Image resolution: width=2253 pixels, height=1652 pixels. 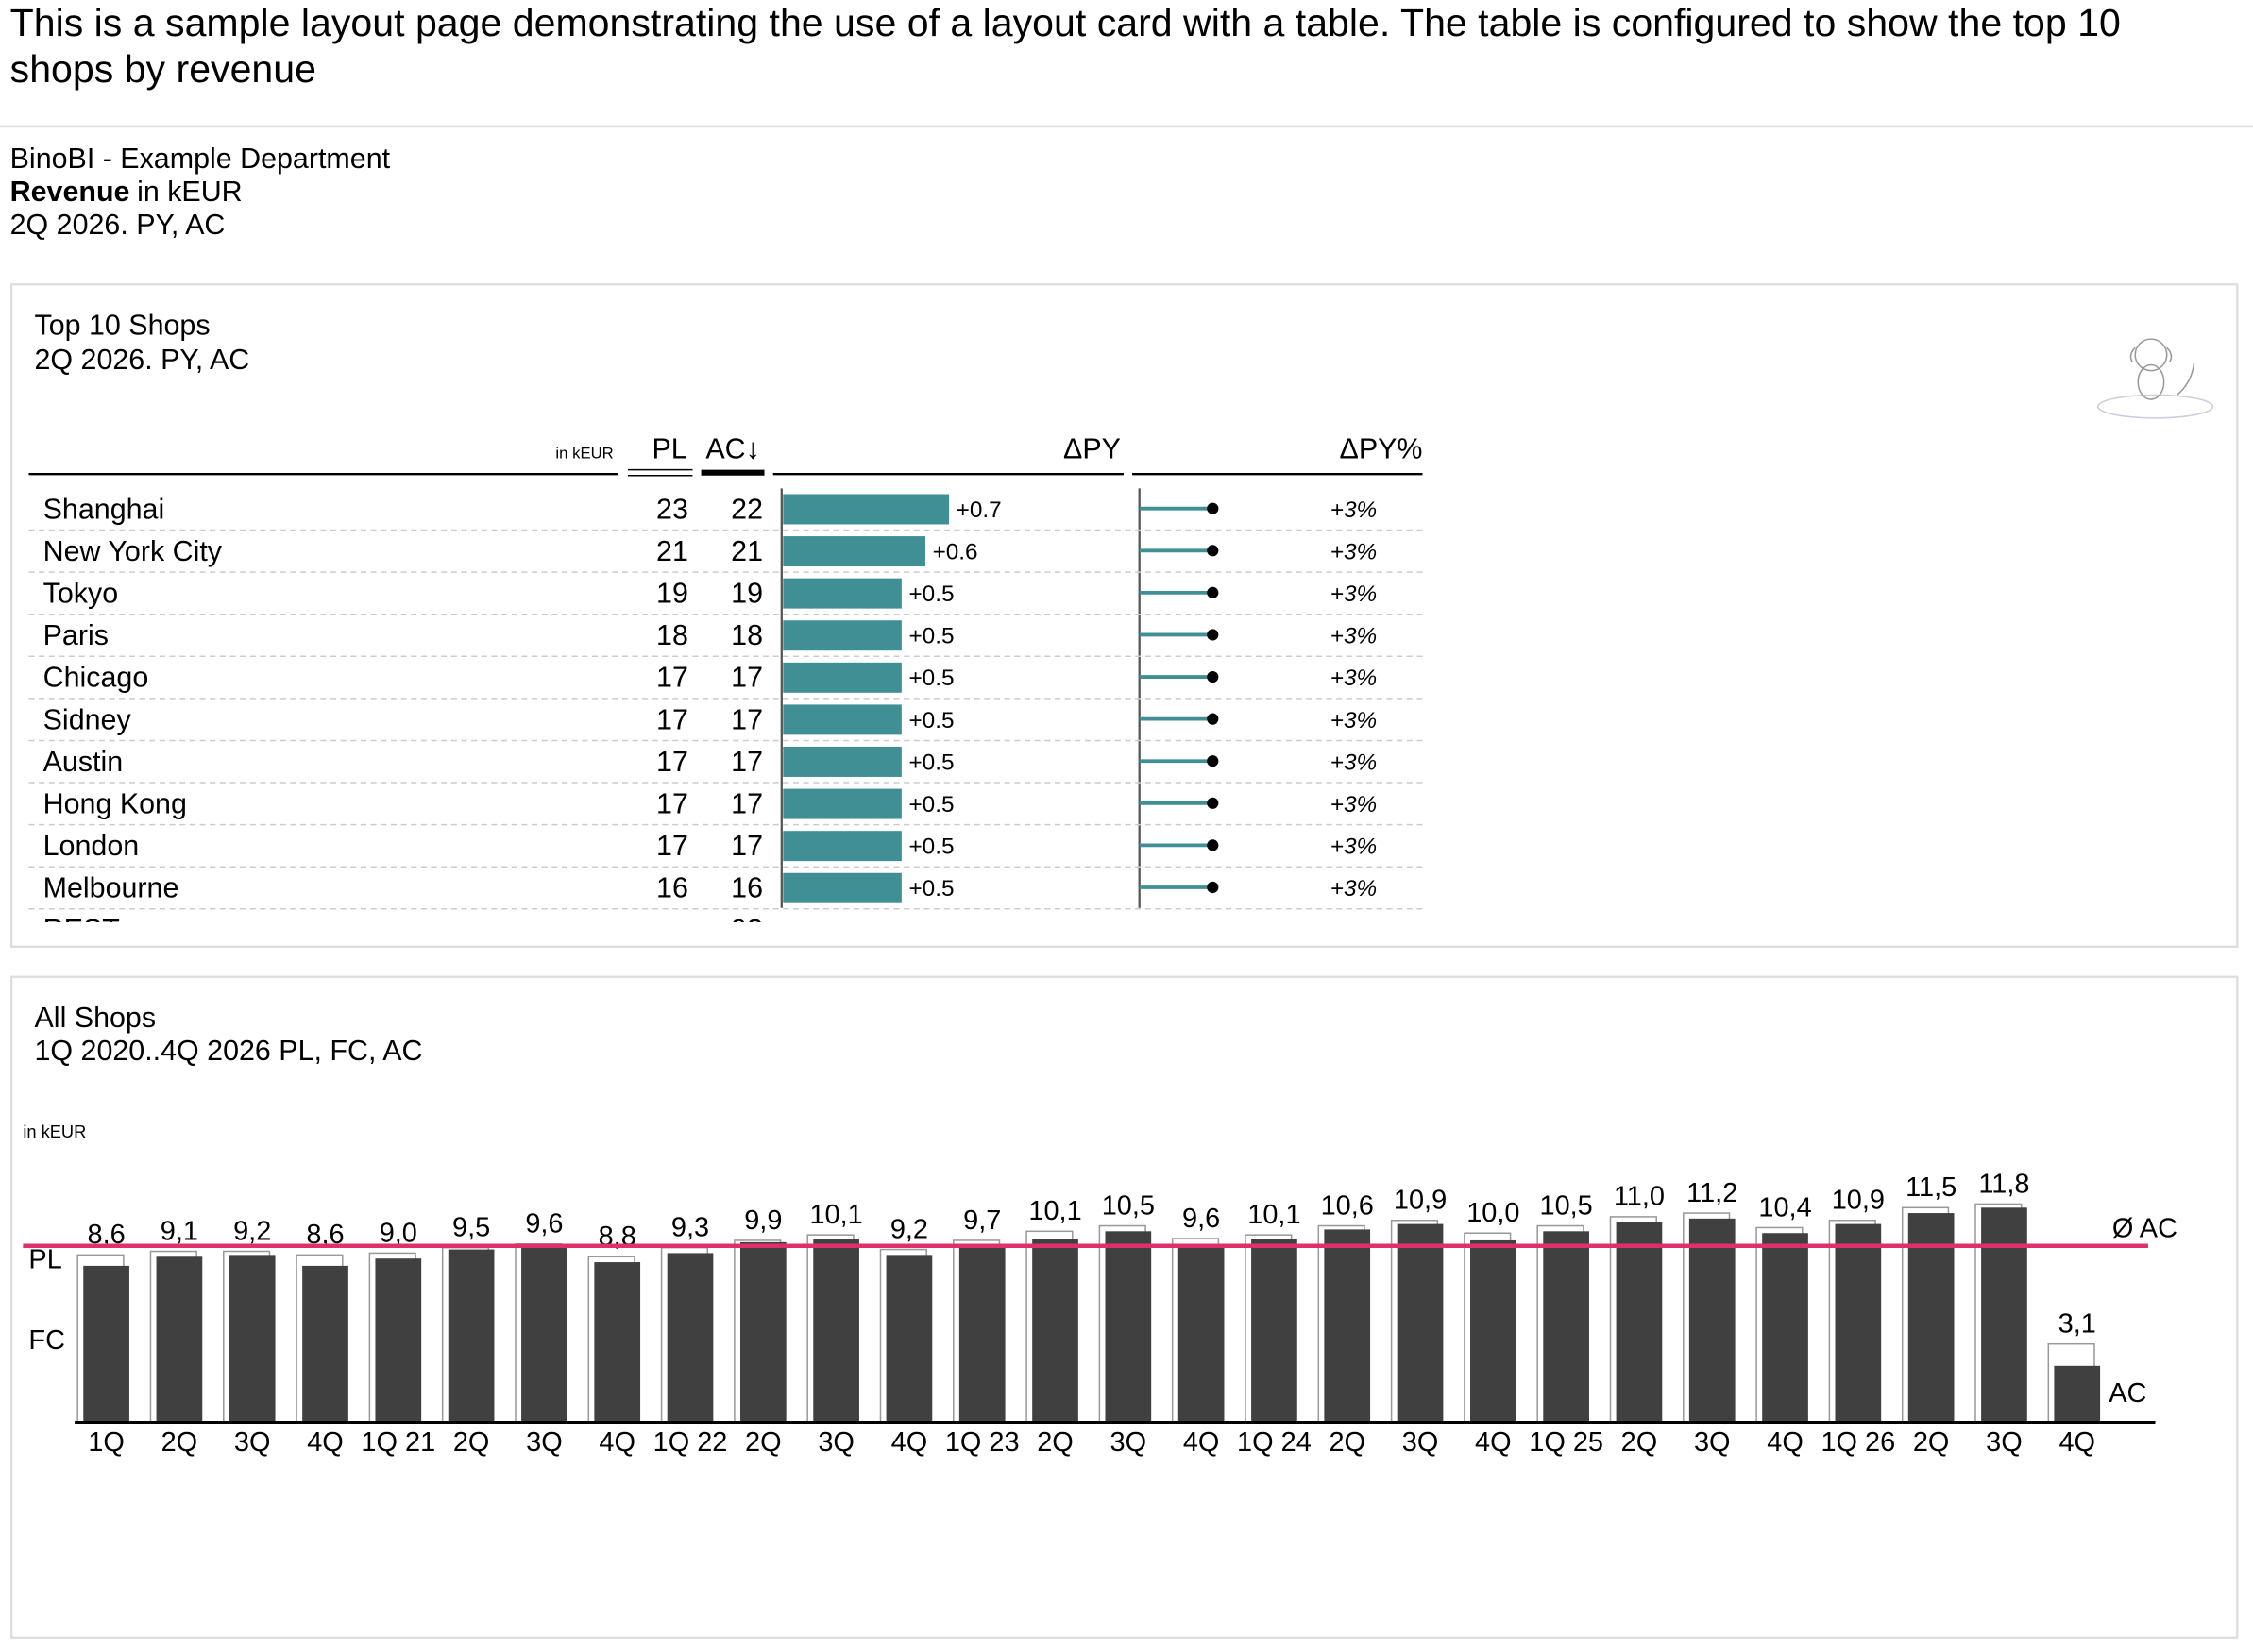 What do you see at coordinates (747, 509) in the screenshot?
I see `ac-value: 22` at bounding box center [747, 509].